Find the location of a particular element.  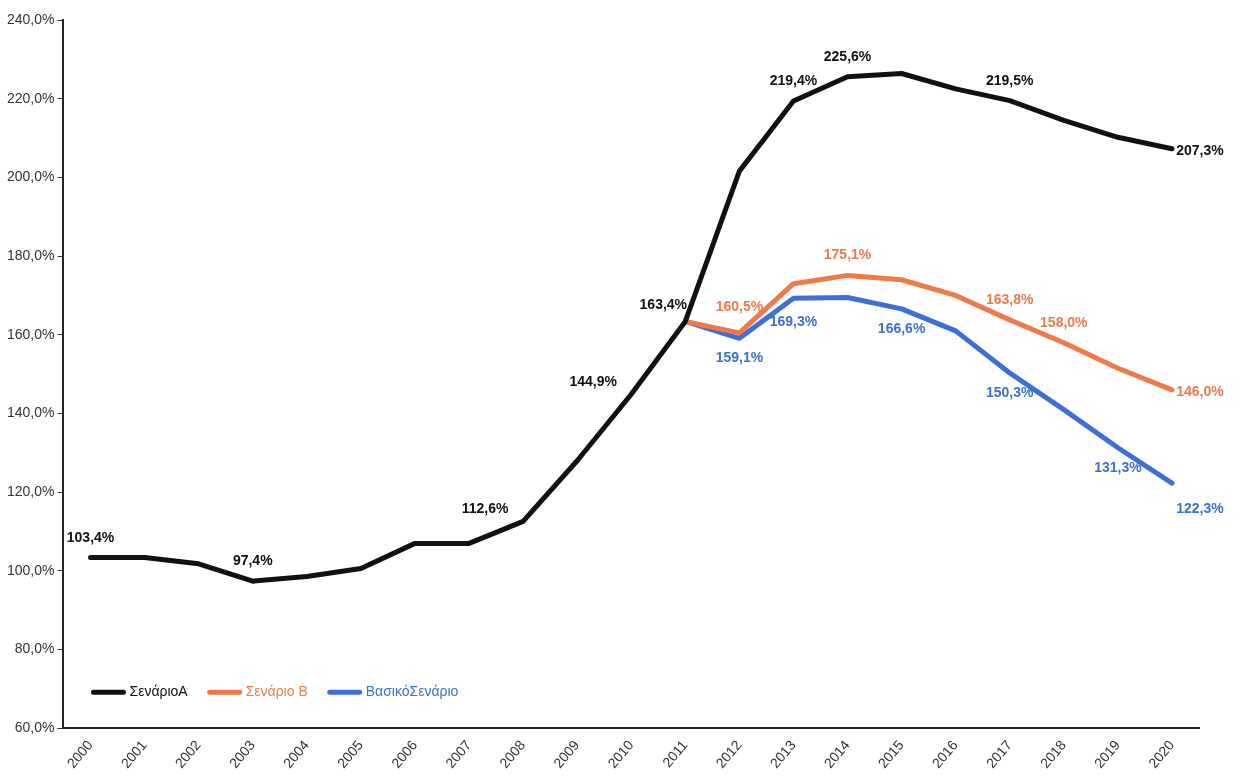

data-label: 225,6% is located at coordinates (847, 55).